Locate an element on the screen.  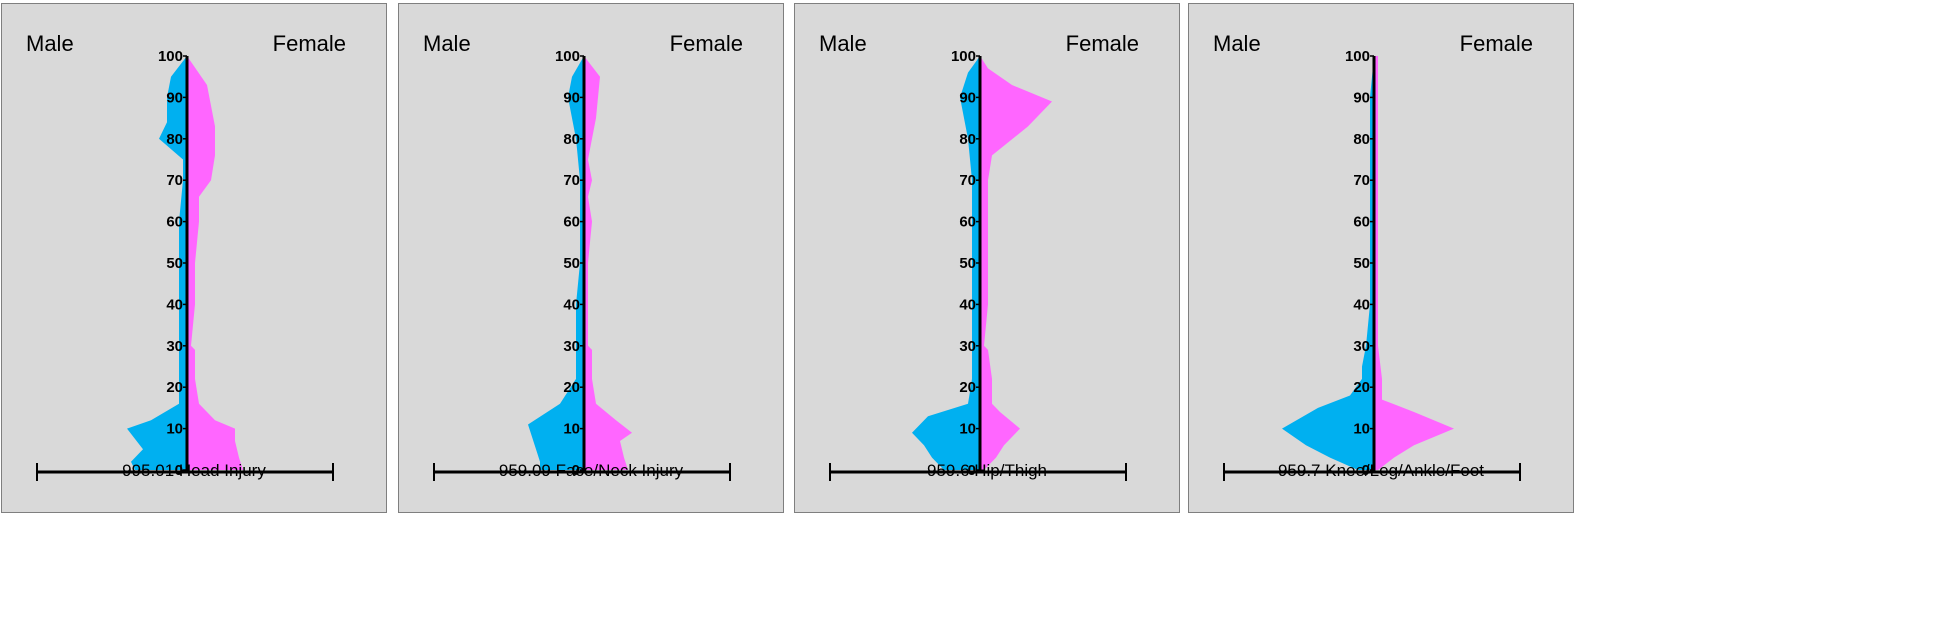
panel-title: 959.09 Face/Neck Injury is located at coordinates (591, 470).